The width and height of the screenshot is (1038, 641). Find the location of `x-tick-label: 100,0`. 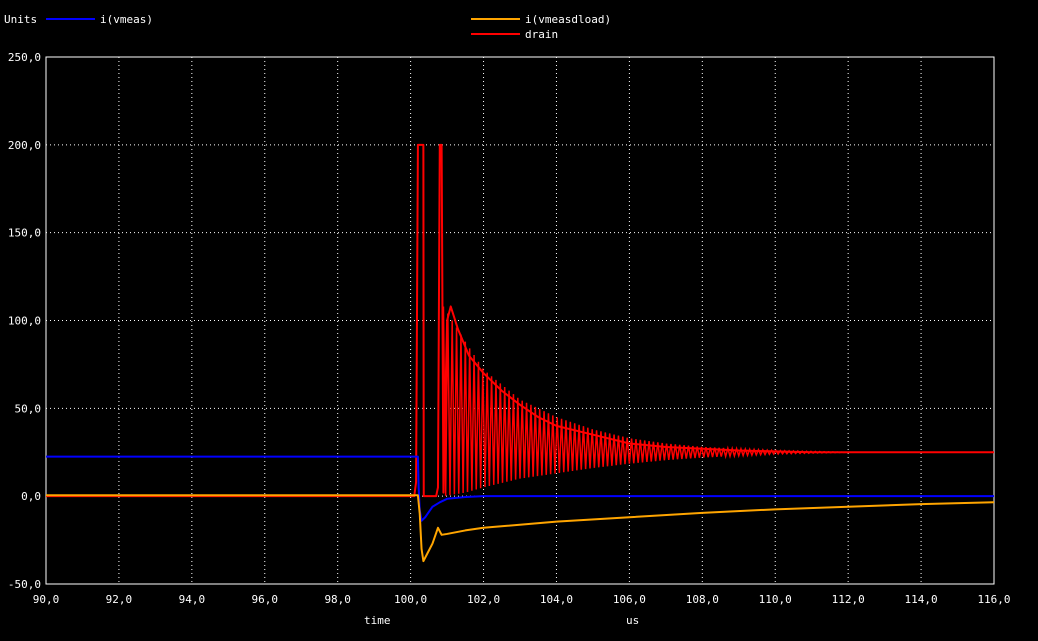

x-tick-label: 100,0 is located at coordinates (410, 599).